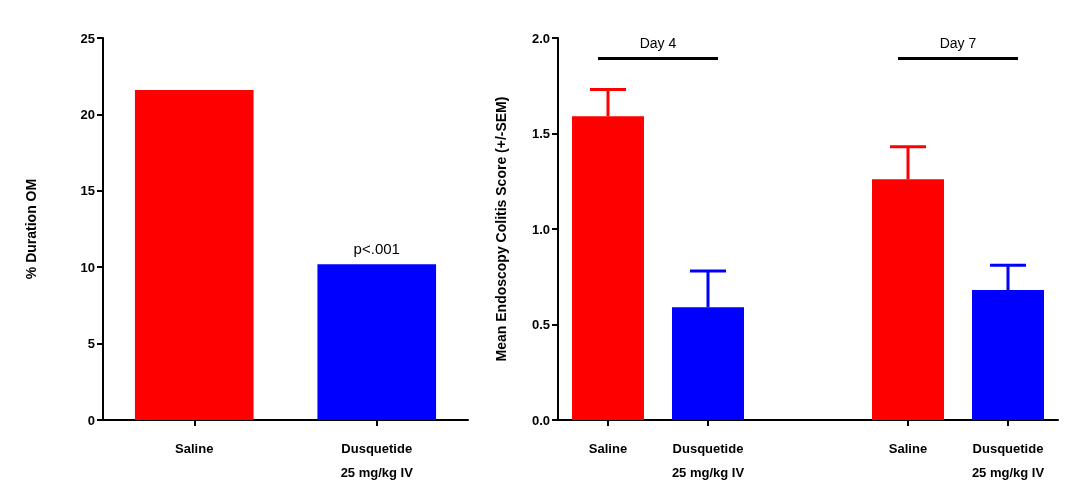  What do you see at coordinates (540, 324) in the screenshot?
I see `y-tick-label: 0.5` at bounding box center [540, 324].